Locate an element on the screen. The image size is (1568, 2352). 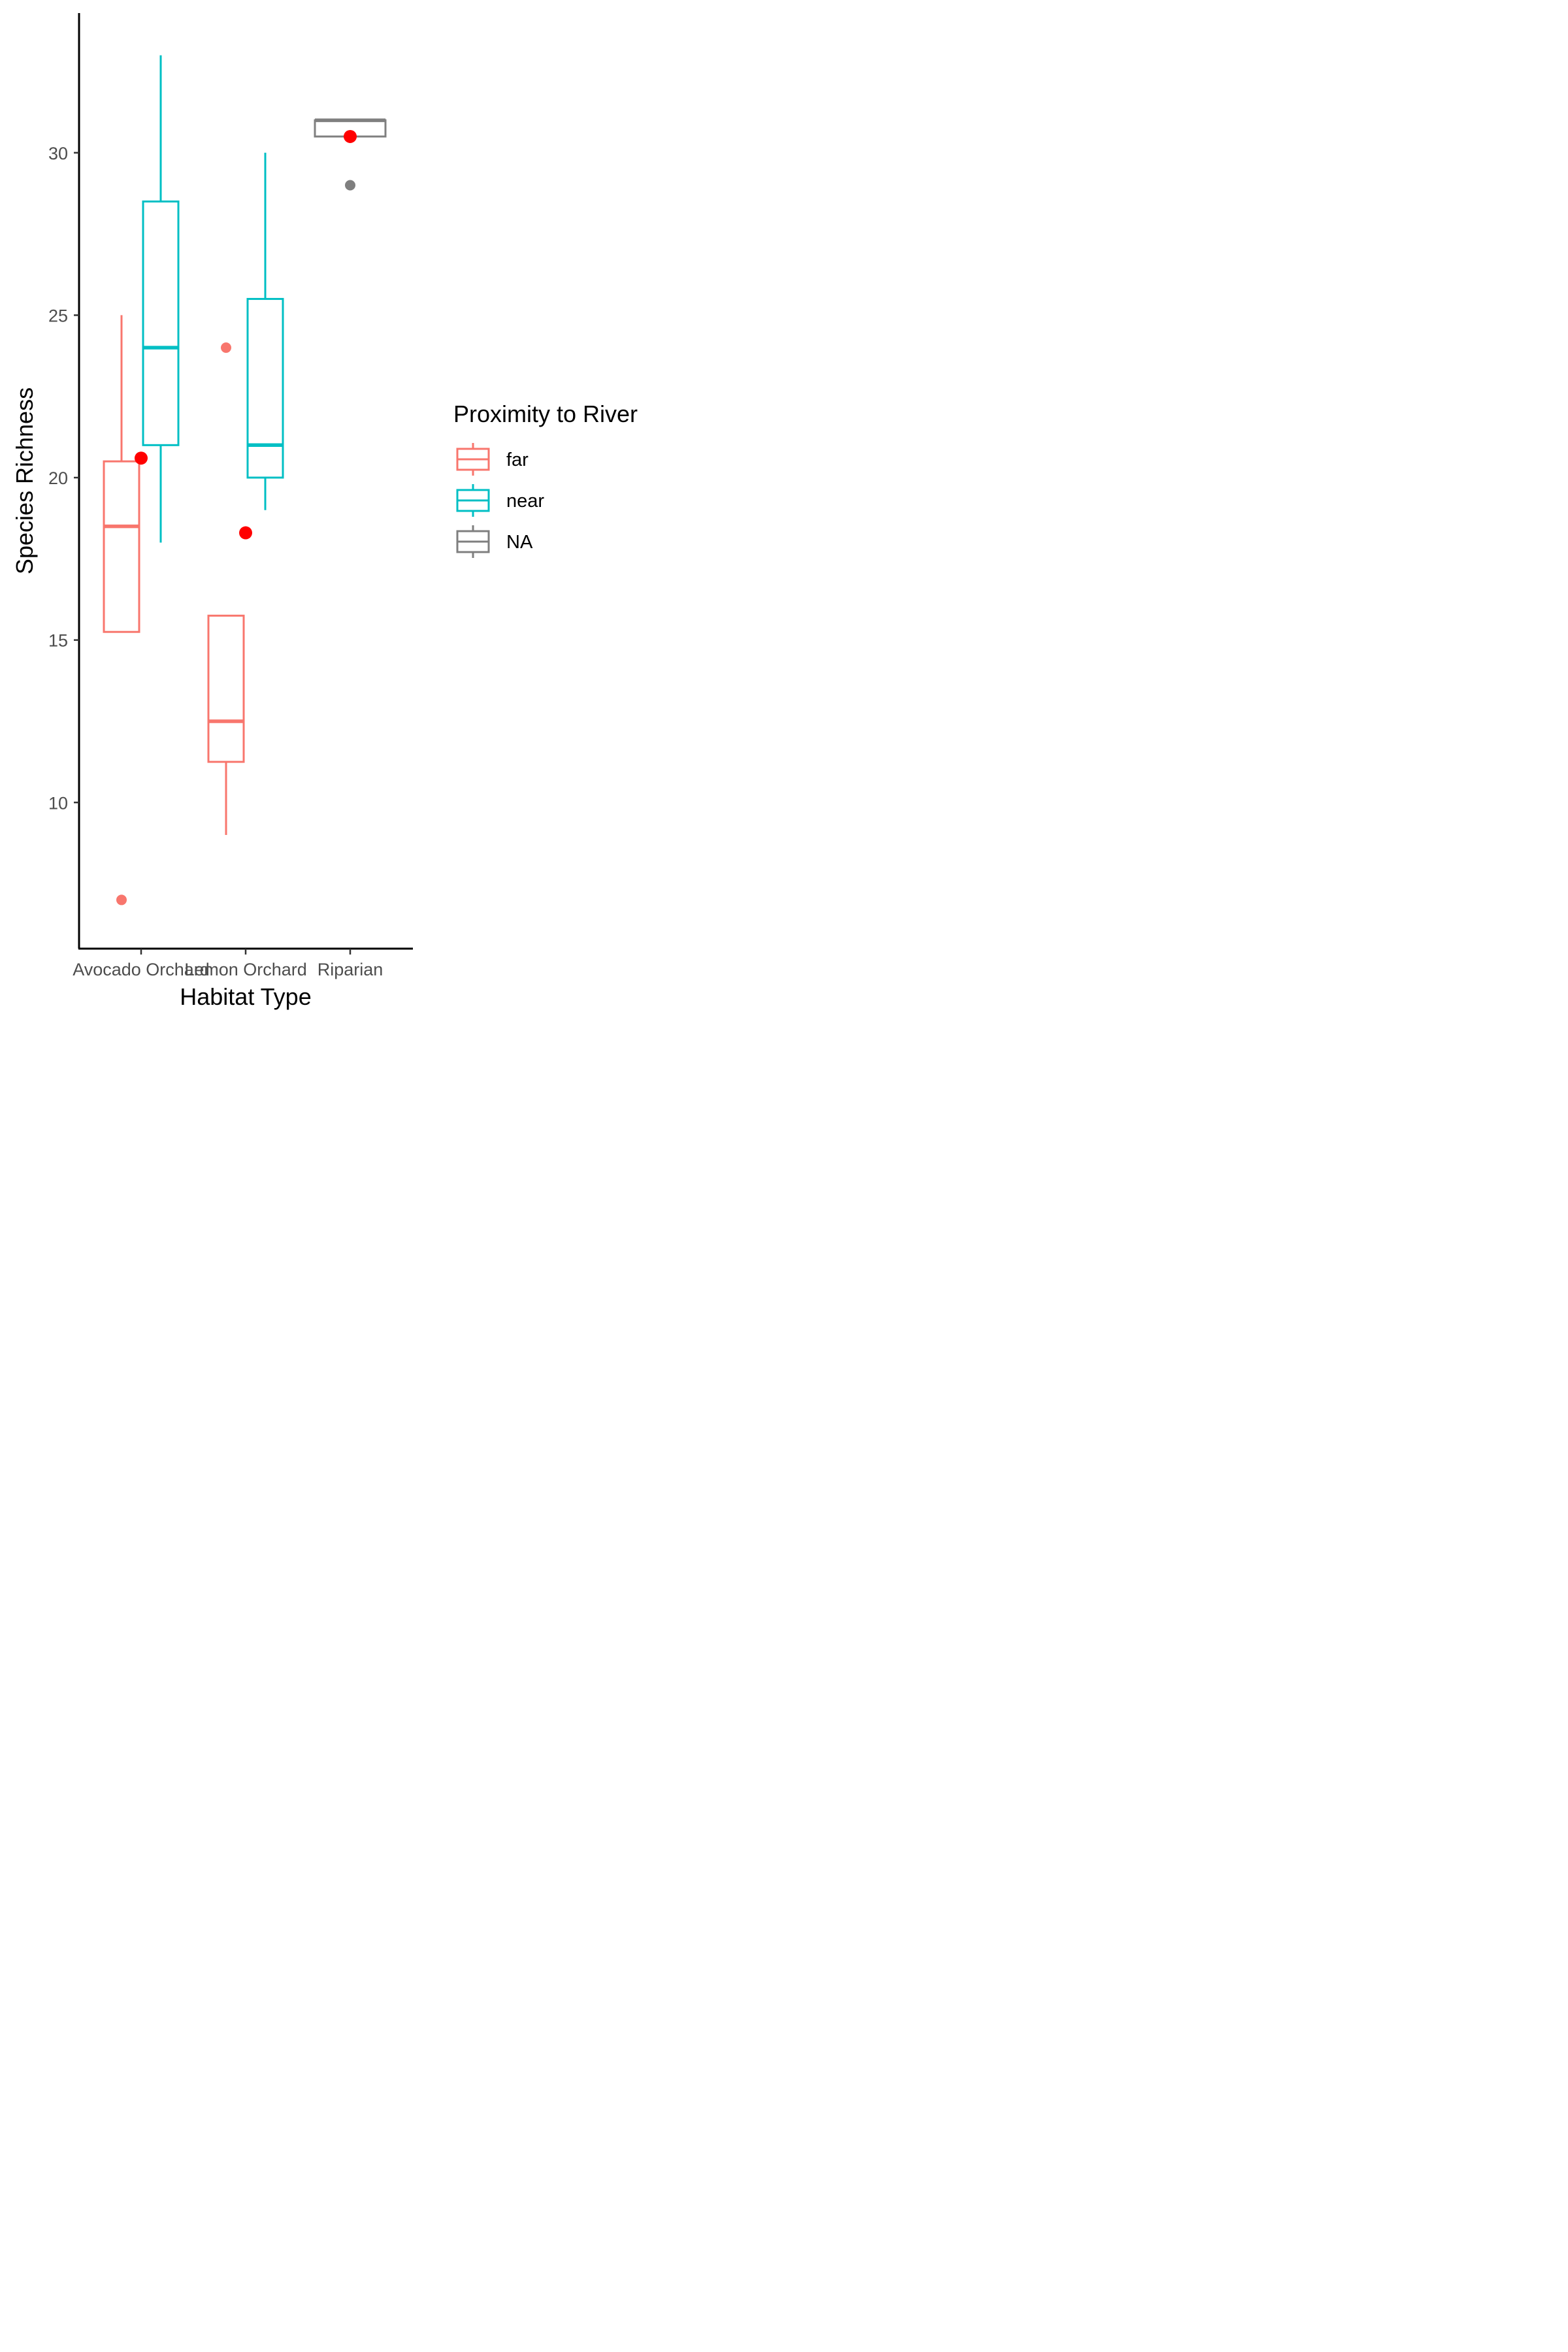
box-near-avocado-orchard is located at coordinates (161, 299).